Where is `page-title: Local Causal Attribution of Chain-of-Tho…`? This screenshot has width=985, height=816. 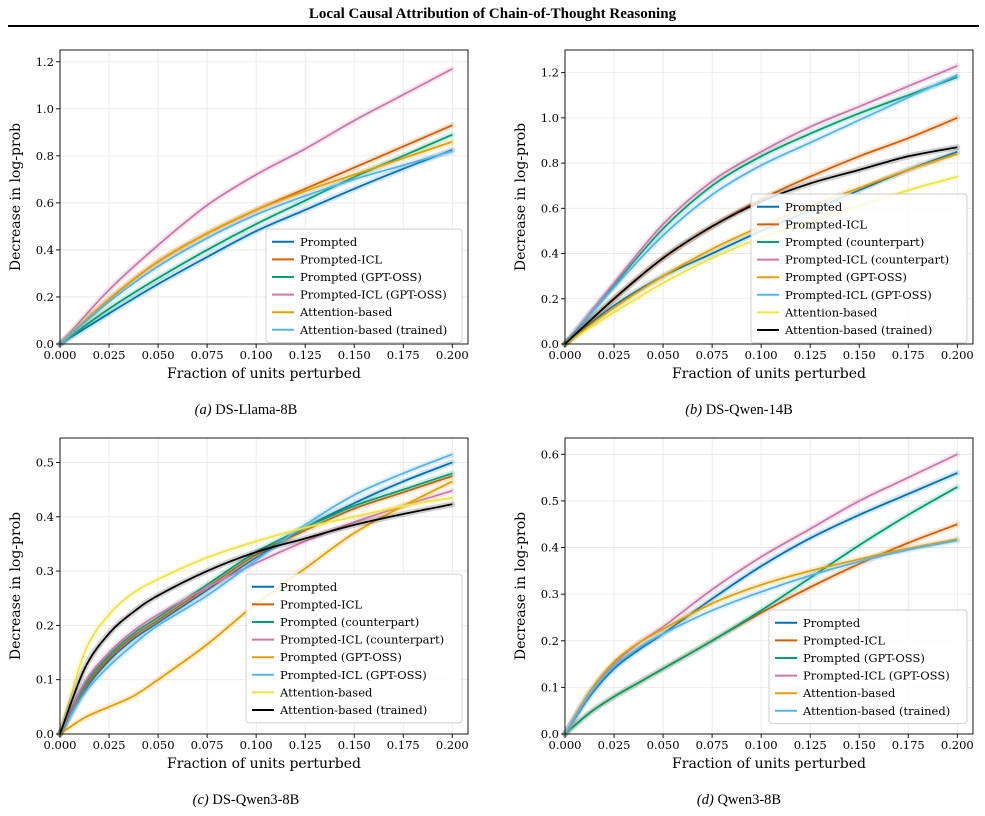
page-title: Local Causal Attribution of Chain-of-Tho… is located at coordinates (492, 14).